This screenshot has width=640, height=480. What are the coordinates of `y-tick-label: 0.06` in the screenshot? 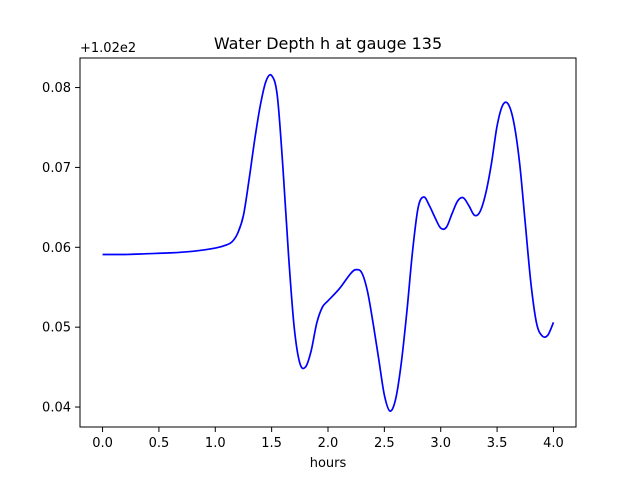 It's located at (56, 248).